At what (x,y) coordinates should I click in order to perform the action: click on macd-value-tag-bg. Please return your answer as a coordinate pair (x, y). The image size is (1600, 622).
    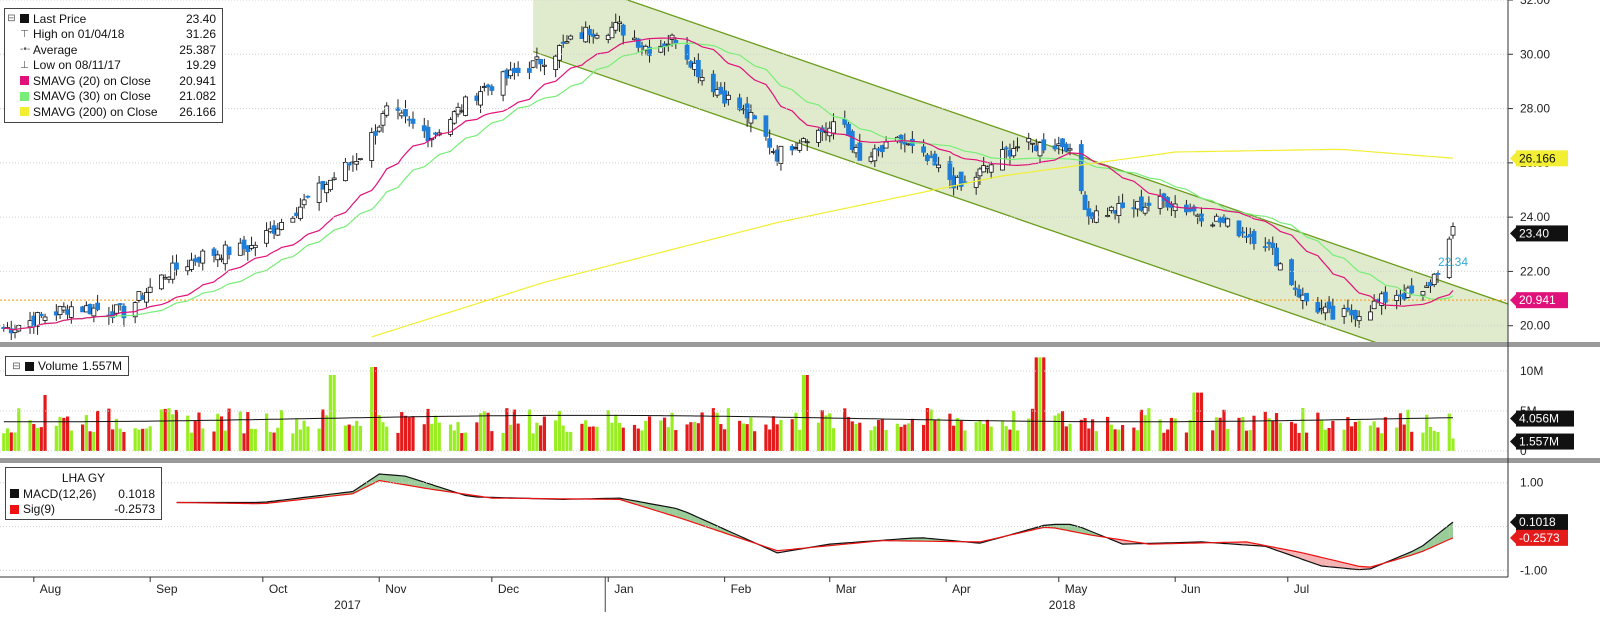
    Looking at the image, I should click on (1542, 522).